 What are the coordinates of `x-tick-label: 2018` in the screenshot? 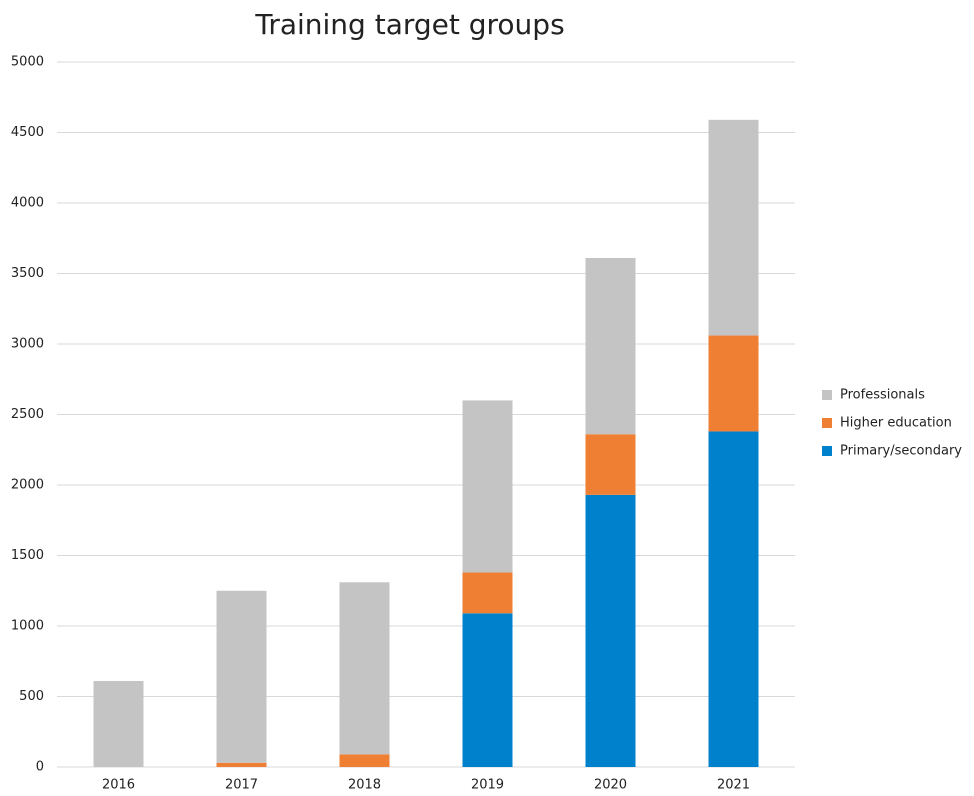 It's located at (364, 785).